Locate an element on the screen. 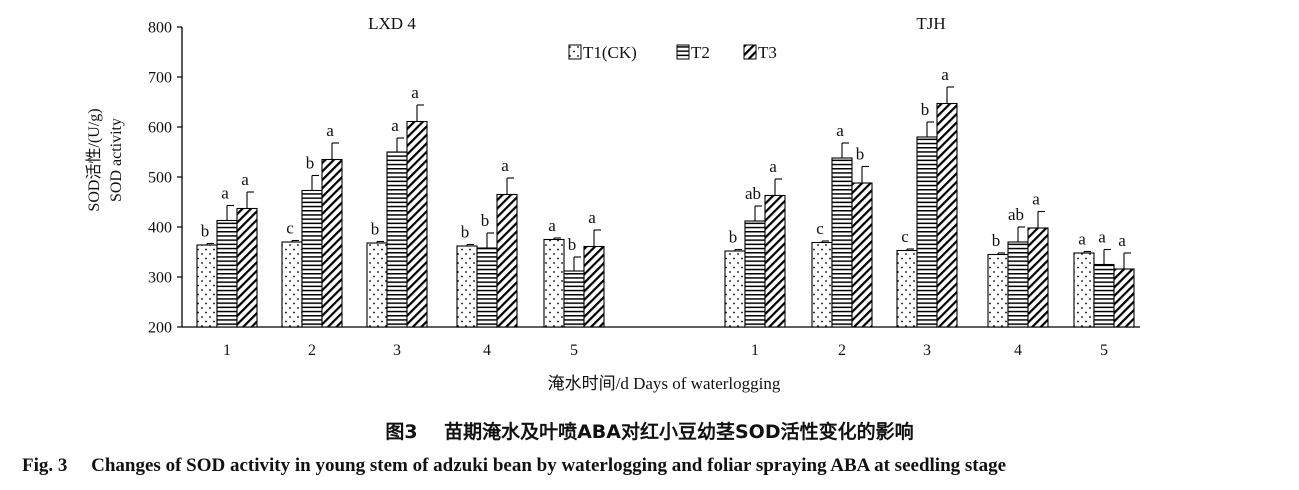 Image resolution: width=1299 pixels, height=490 pixels. y-tick-label: 800 is located at coordinates (160, 28).